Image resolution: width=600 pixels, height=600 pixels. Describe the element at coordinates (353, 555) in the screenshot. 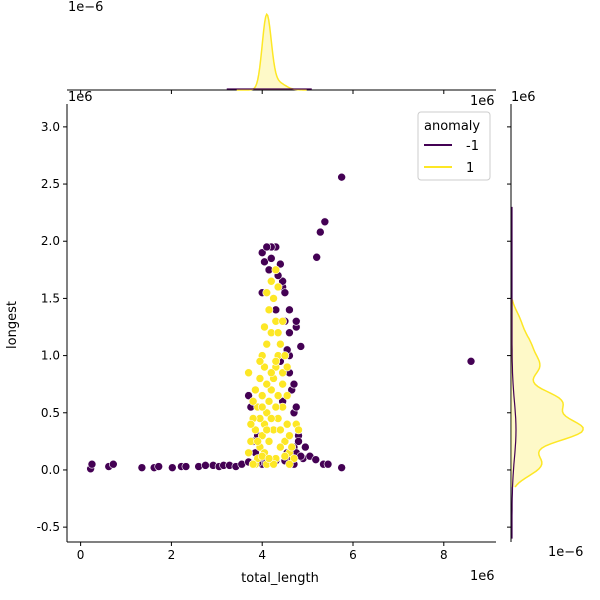

I see `x-tick-label: 6` at that location.